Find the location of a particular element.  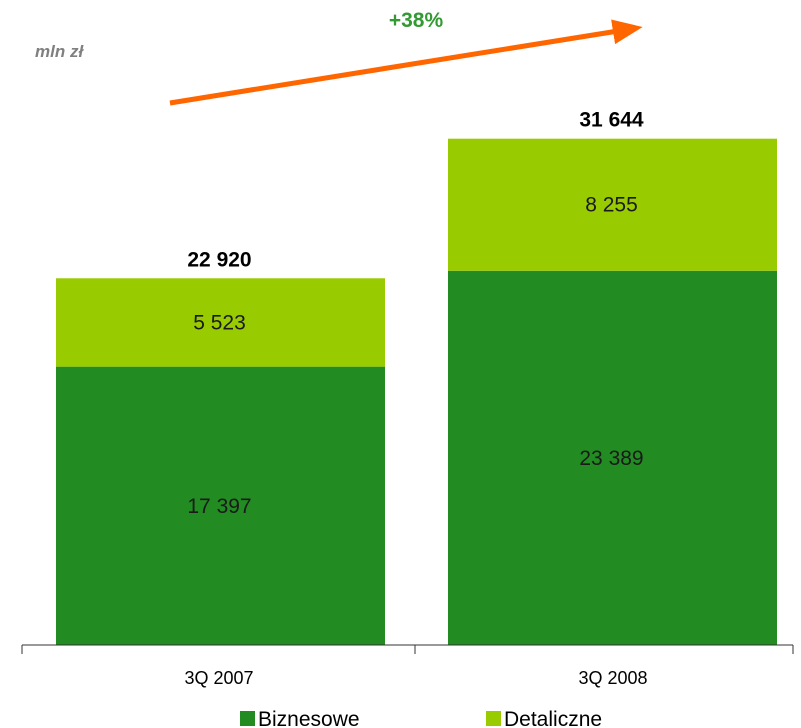

bar-value-label: 23 389 is located at coordinates (611, 458).